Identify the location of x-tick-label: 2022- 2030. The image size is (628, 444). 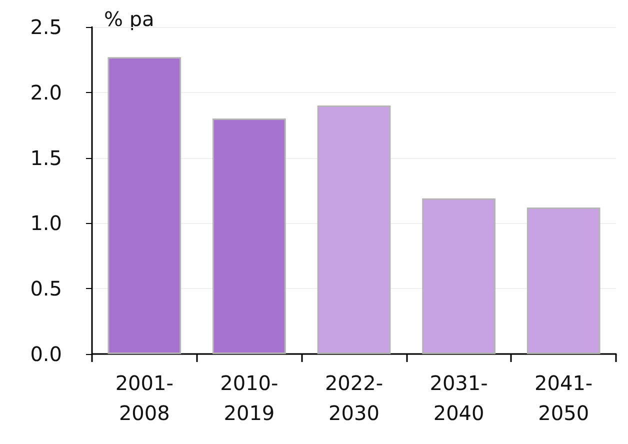
(354, 398).